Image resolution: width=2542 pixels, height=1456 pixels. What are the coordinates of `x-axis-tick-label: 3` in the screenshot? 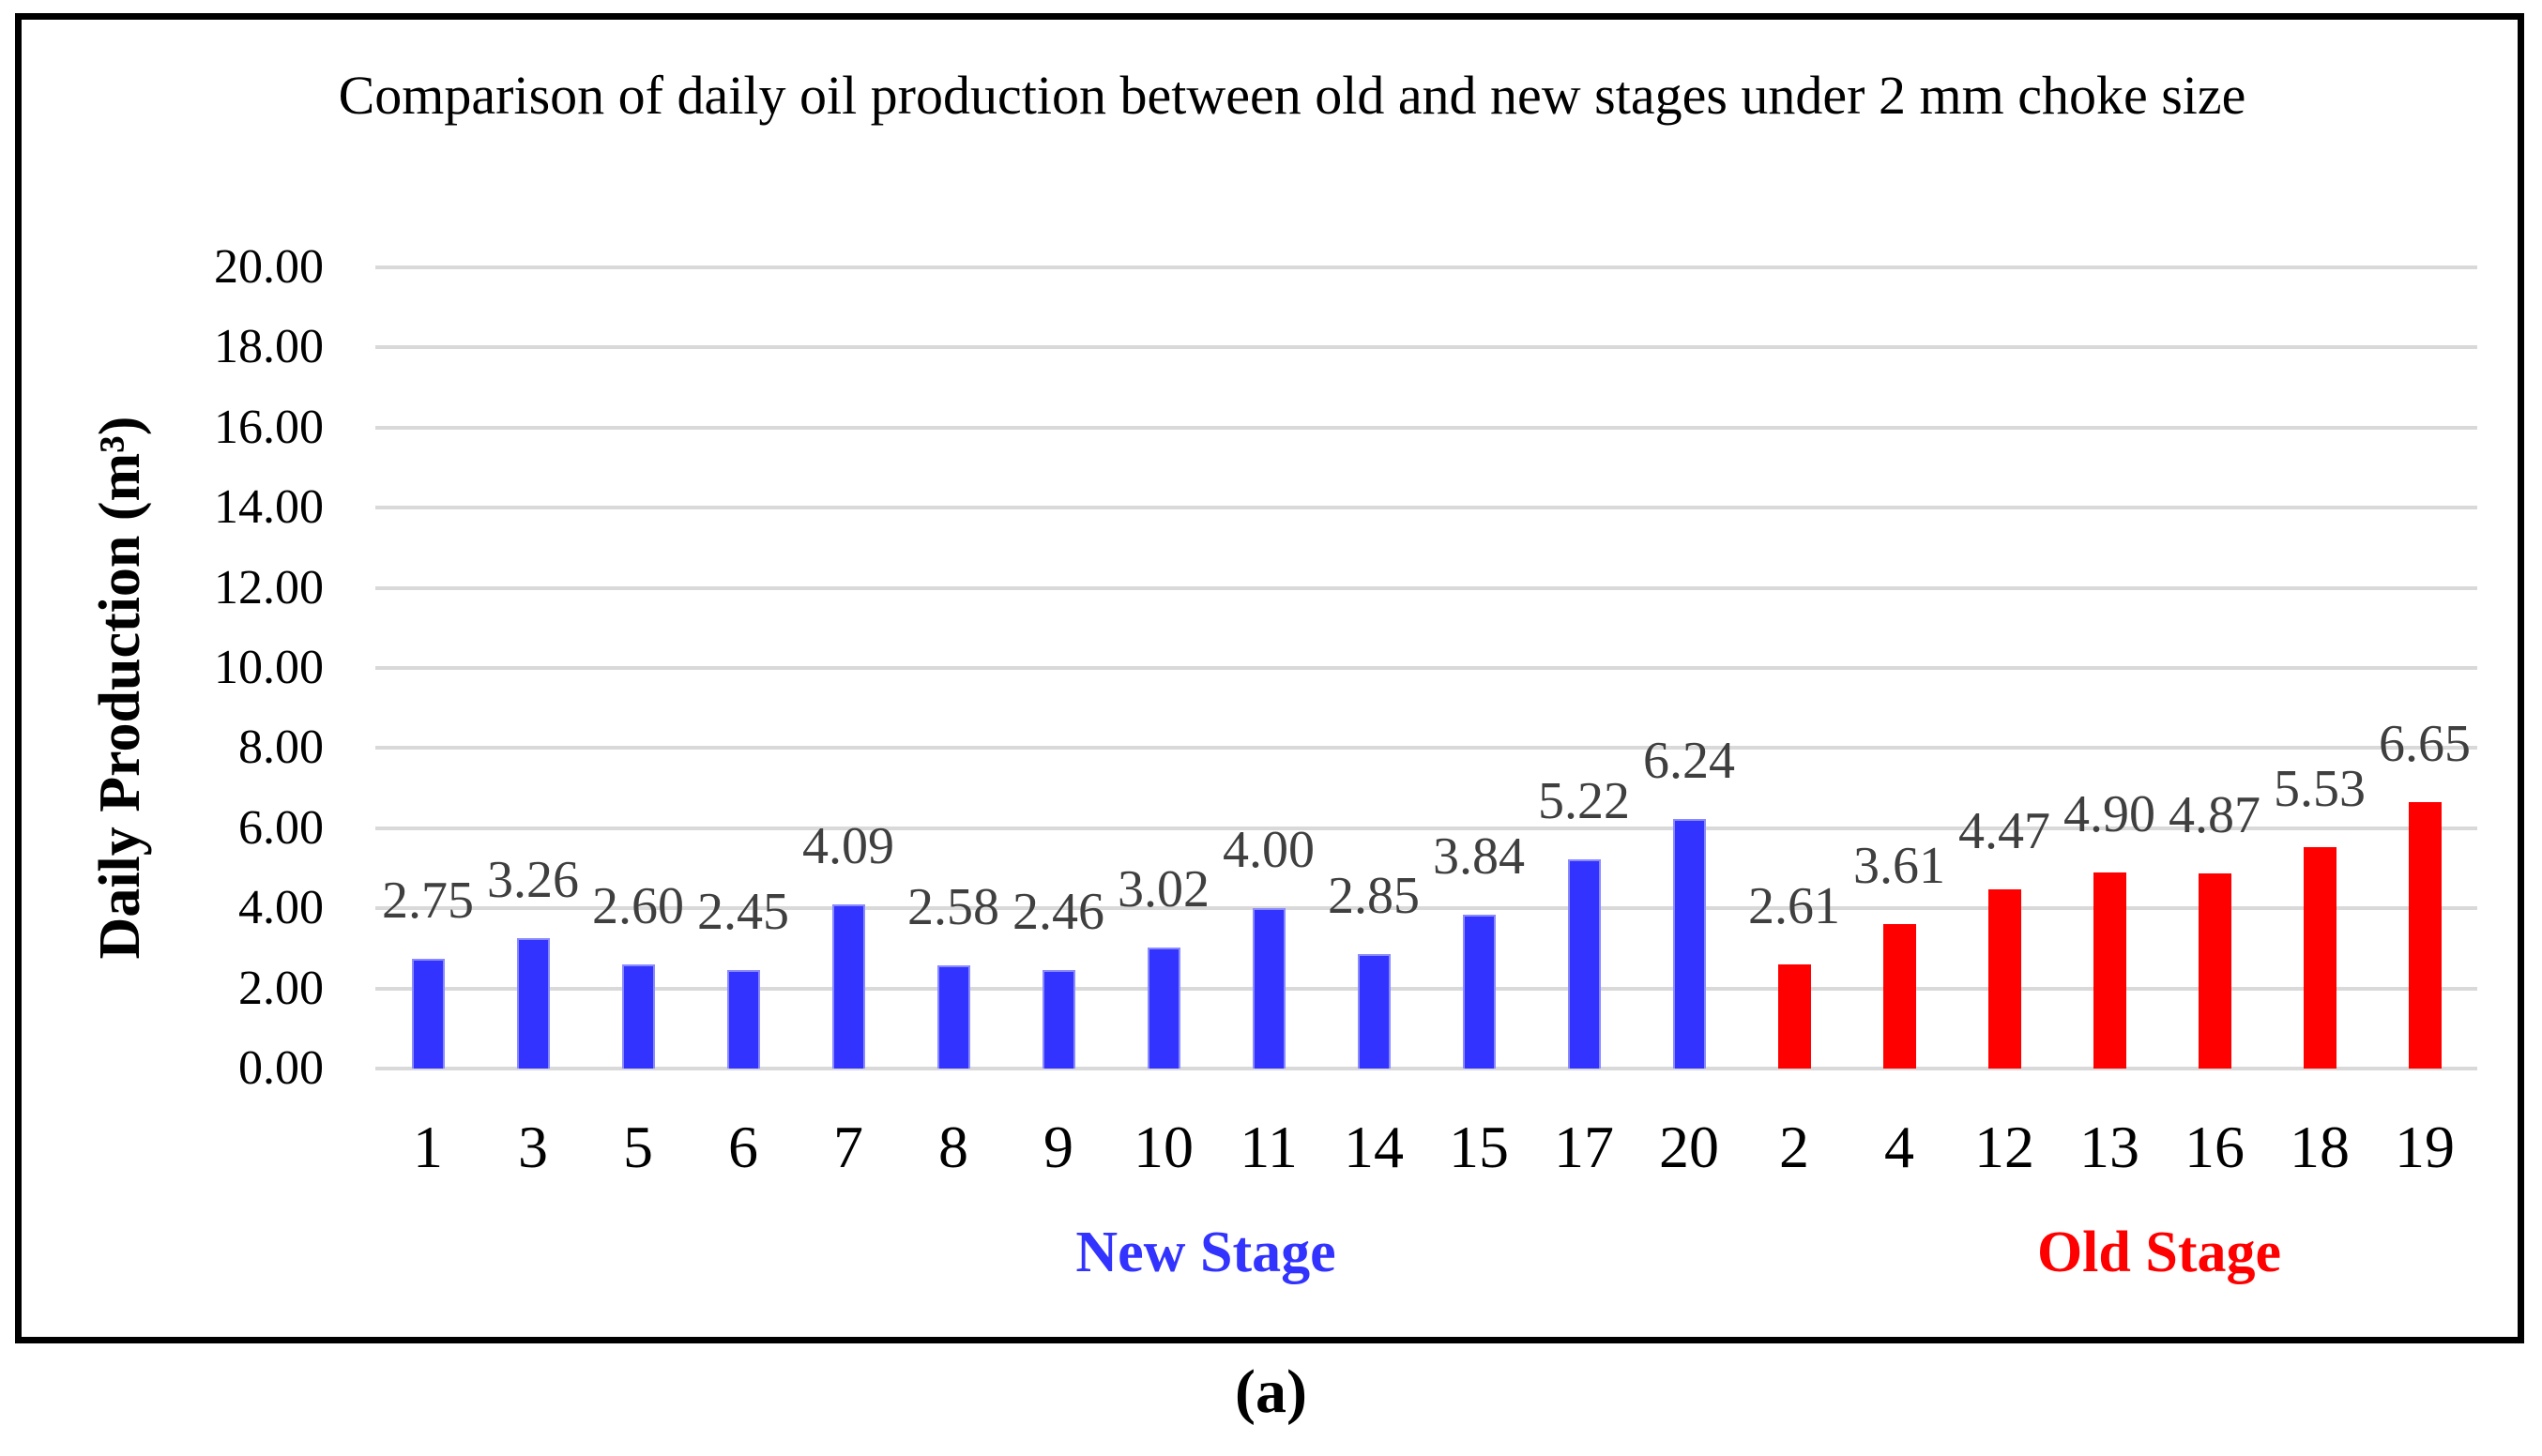 It's located at (533, 1147).